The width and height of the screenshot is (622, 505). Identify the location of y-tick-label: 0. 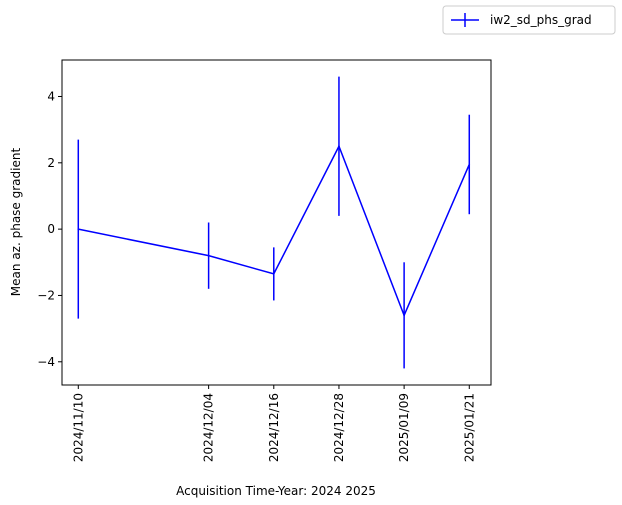
(51, 229).